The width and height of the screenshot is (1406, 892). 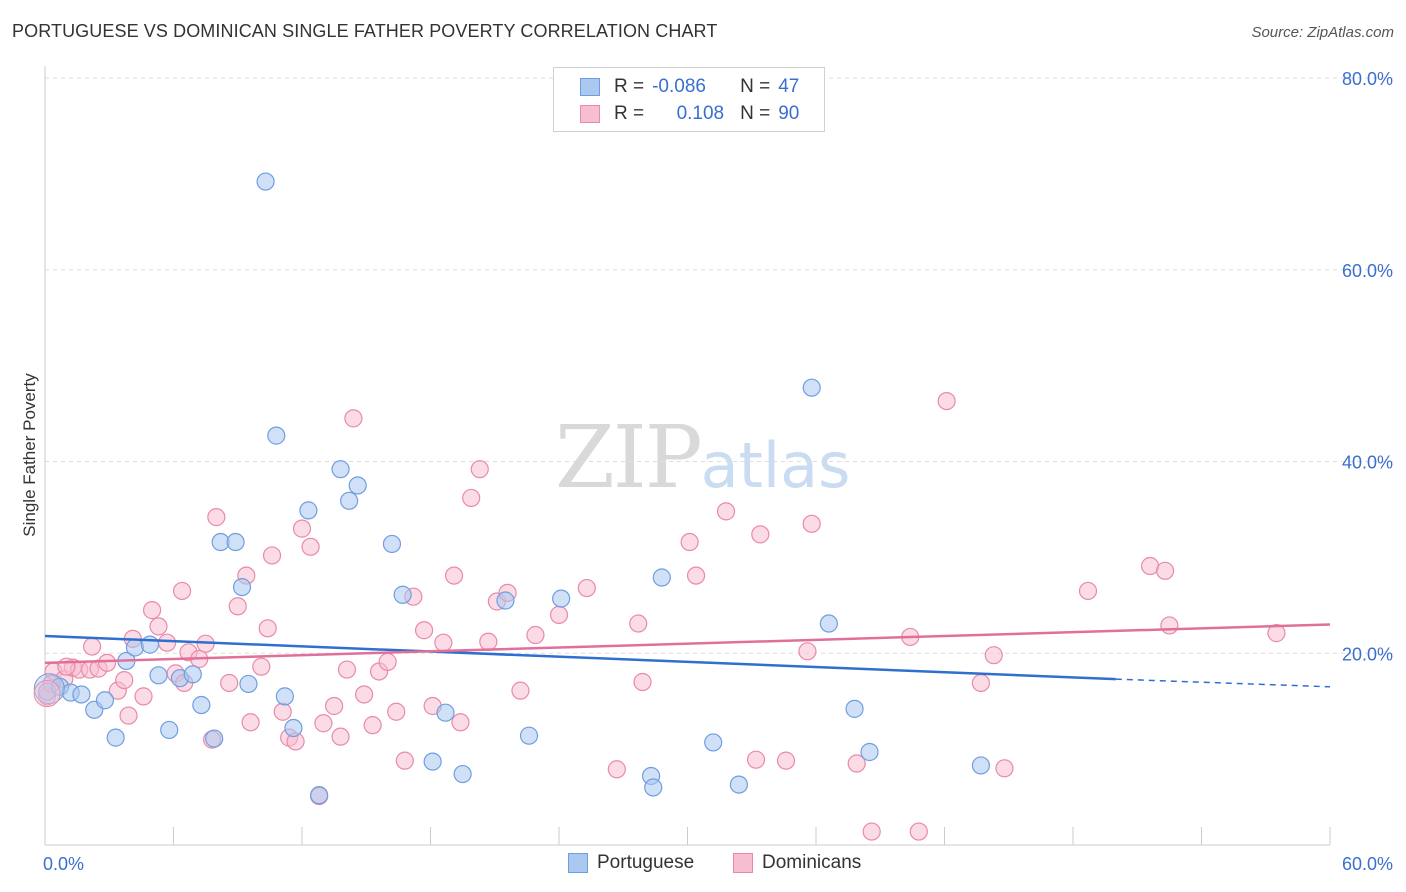 What do you see at coordinates (1367, 79) in the screenshot?
I see `y-tick-label: 80.0%` at bounding box center [1367, 79].